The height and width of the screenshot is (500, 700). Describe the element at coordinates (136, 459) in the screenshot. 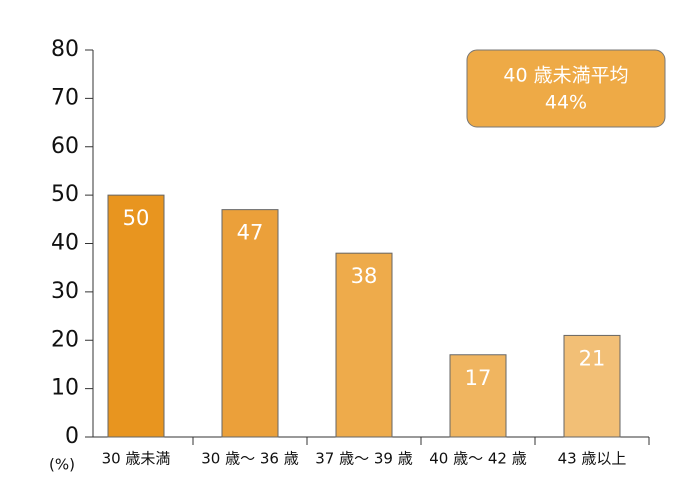

I see `x-tick-label: 30 歳未満` at that location.